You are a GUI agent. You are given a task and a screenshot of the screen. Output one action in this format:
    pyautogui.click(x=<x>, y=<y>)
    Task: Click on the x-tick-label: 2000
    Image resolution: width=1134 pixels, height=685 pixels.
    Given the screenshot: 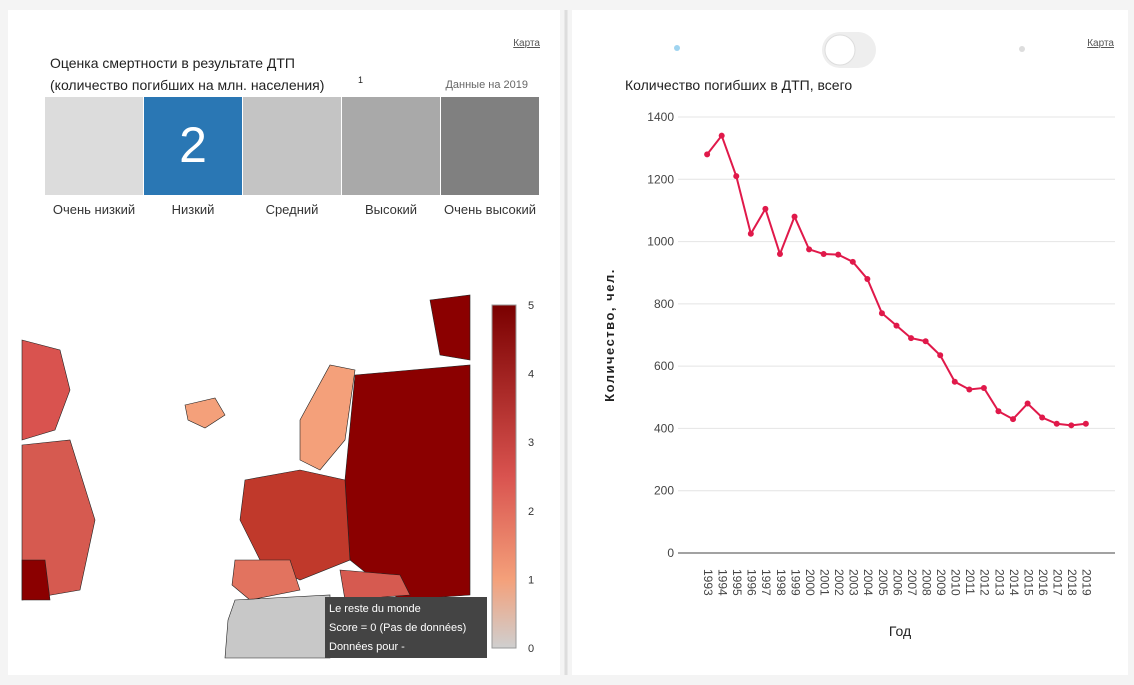 What is the action you would take?
    pyautogui.click(x=810, y=582)
    